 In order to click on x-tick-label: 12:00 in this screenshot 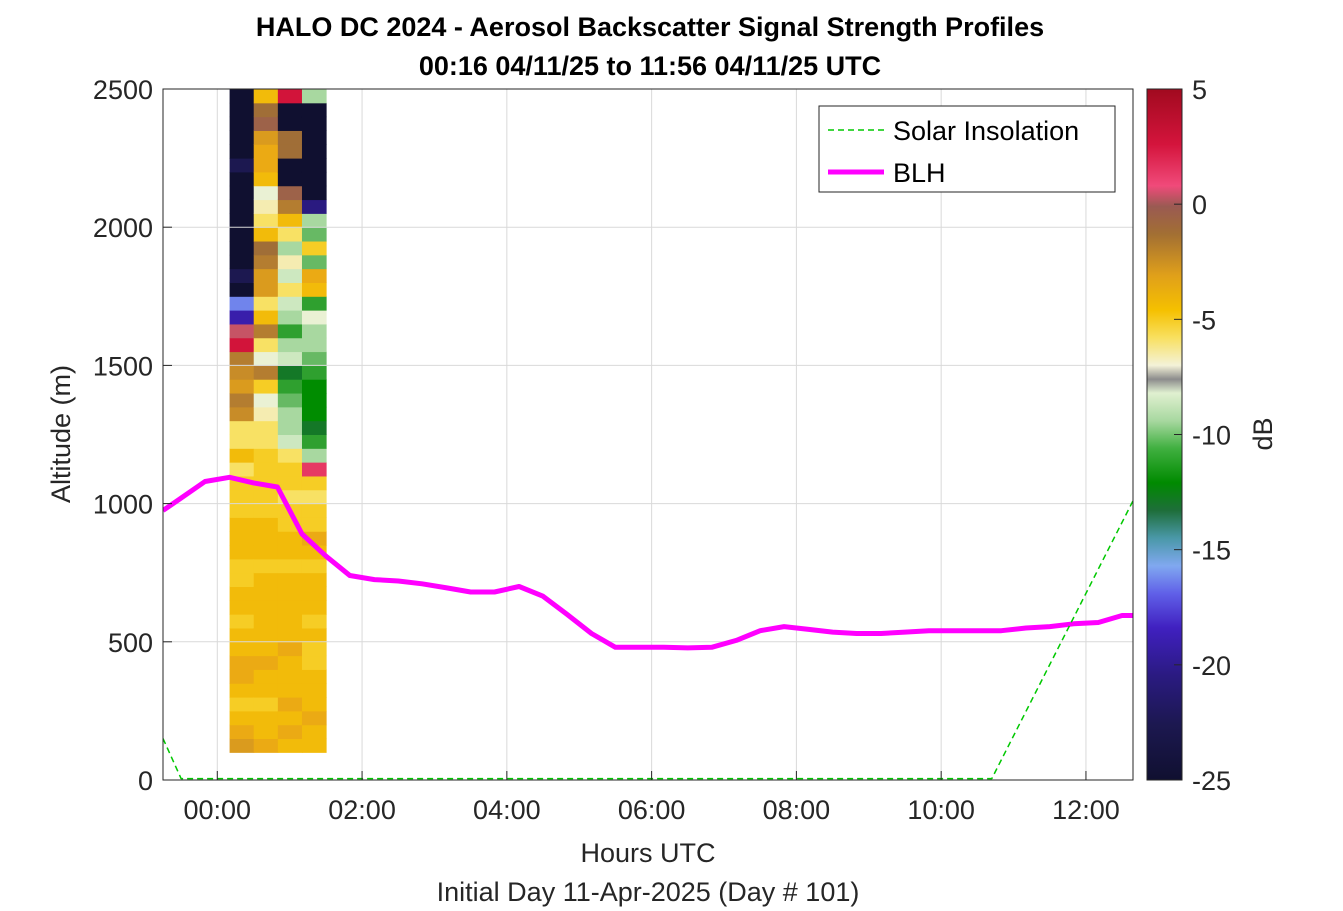, I will do `click(1086, 810)`.